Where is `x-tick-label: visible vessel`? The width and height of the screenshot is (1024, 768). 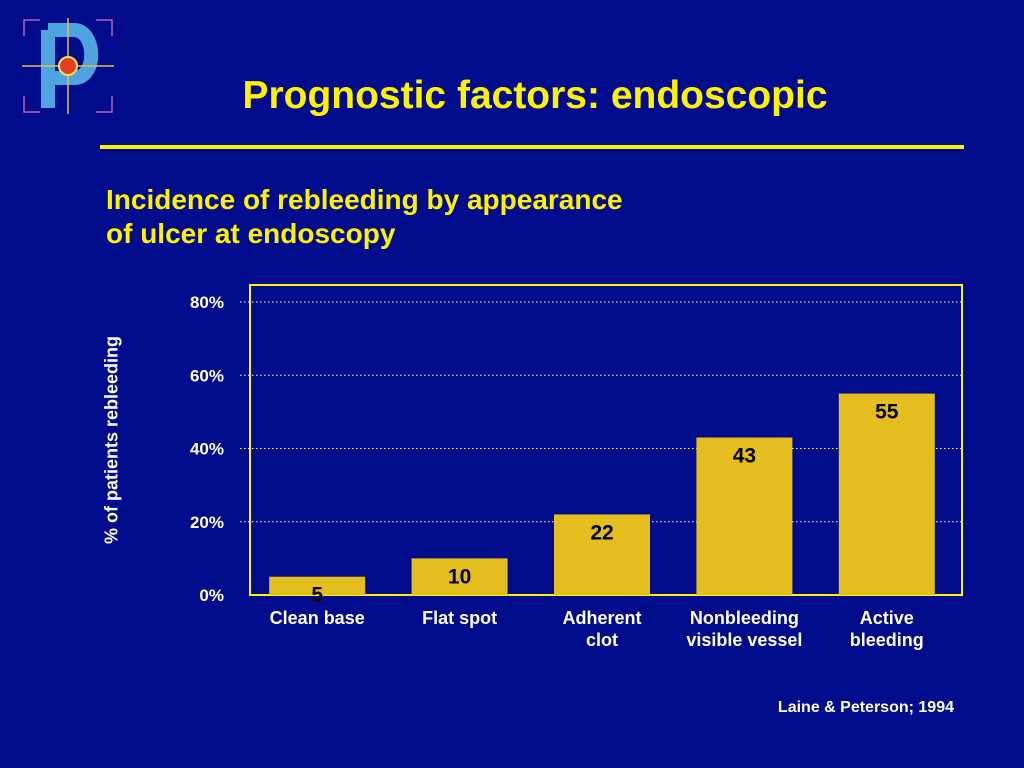 x-tick-label: visible vessel is located at coordinates (744, 640).